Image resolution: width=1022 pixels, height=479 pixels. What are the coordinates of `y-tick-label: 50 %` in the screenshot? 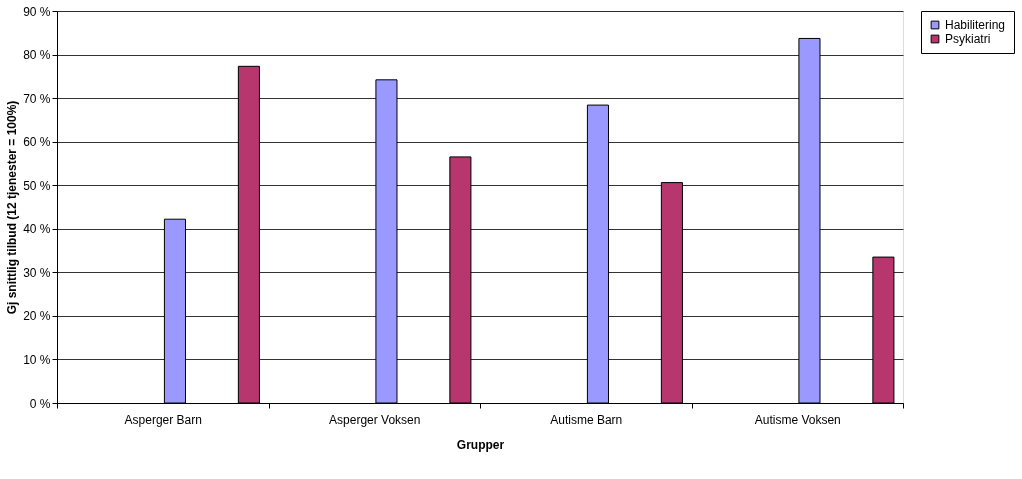 It's located at (37, 185).